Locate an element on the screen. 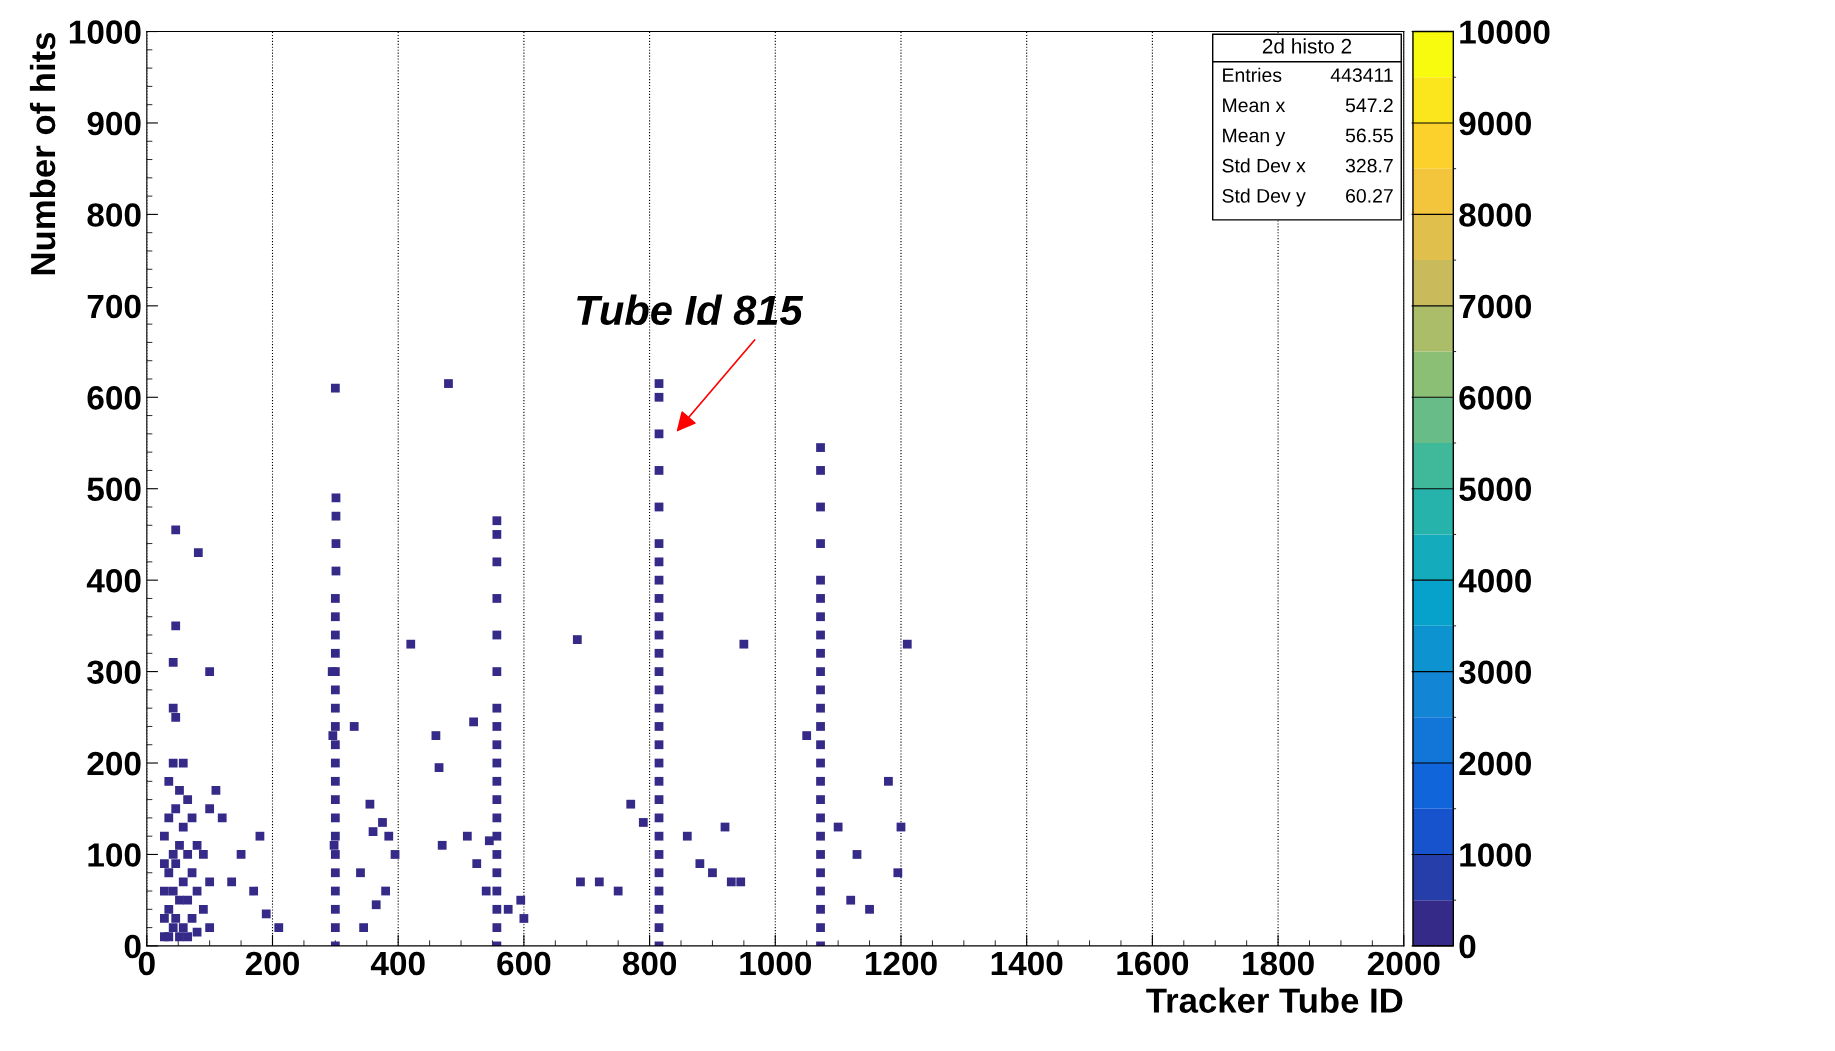 The height and width of the screenshot is (1051, 1835). y-tick-label: 300 is located at coordinates (114, 672).